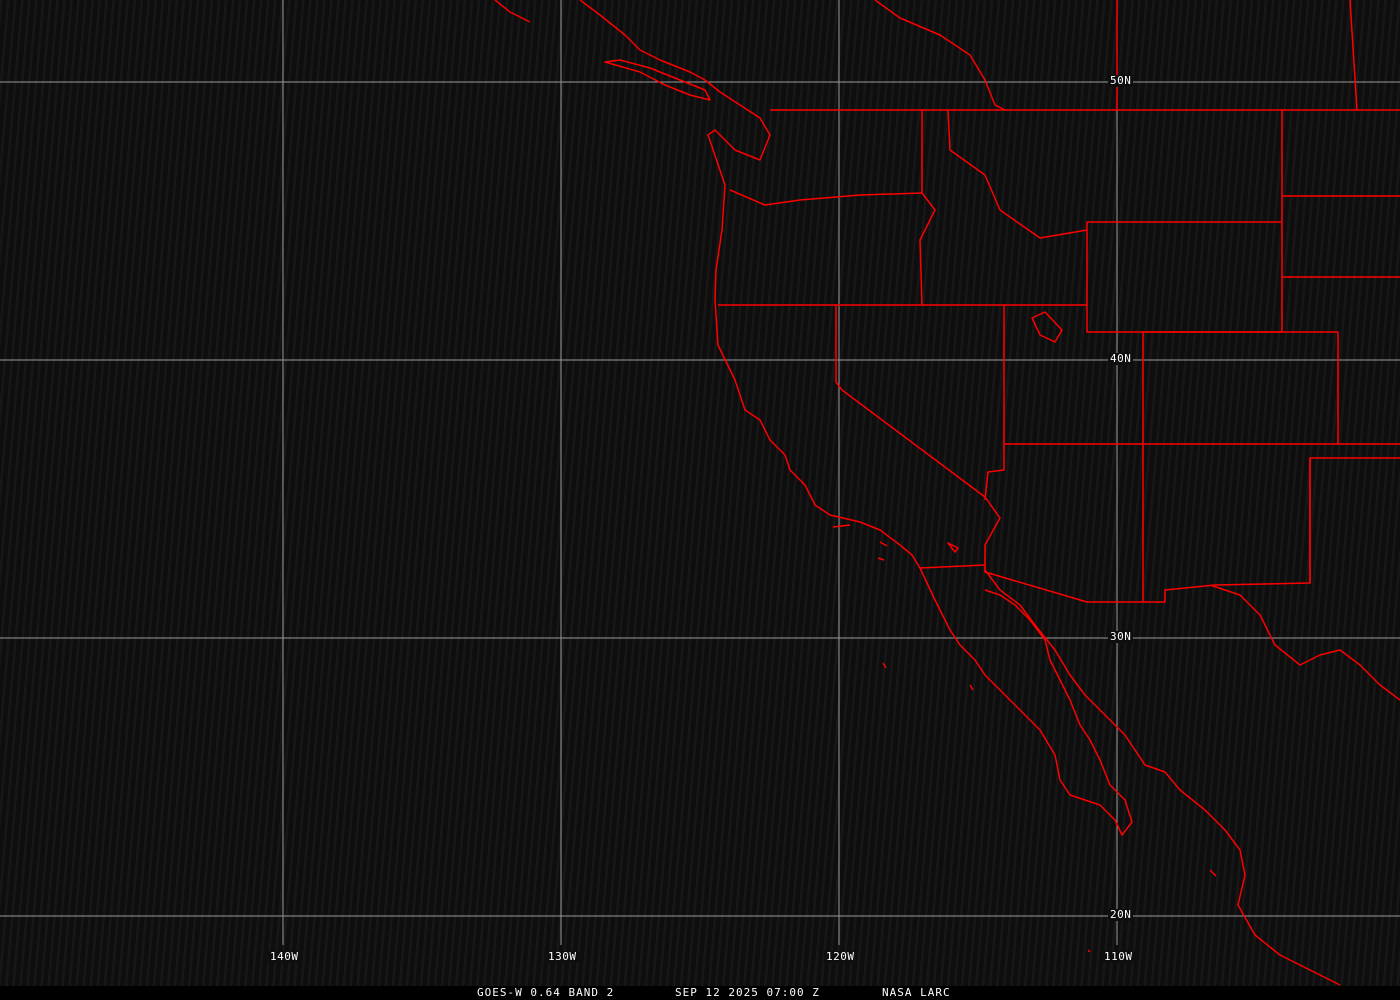 The width and height of the screenshot is (1400, 1000). What do you see at coordinates (1121, 914) in the screenshot?
I see `lat-label-20n: 20N` at bounding box center [1121, 914].